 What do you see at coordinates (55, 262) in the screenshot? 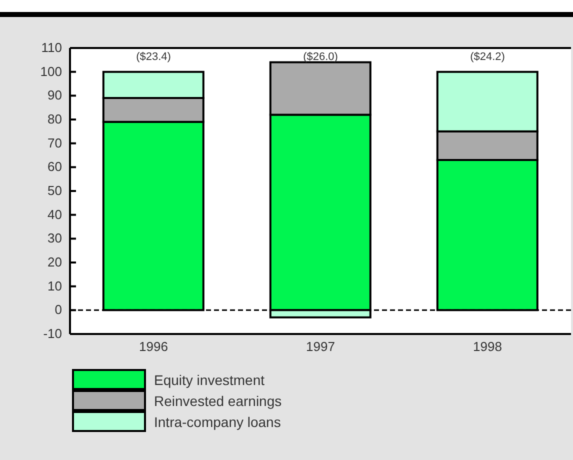
I see `y-tick-label: 20` at bounding box center [55, 262].